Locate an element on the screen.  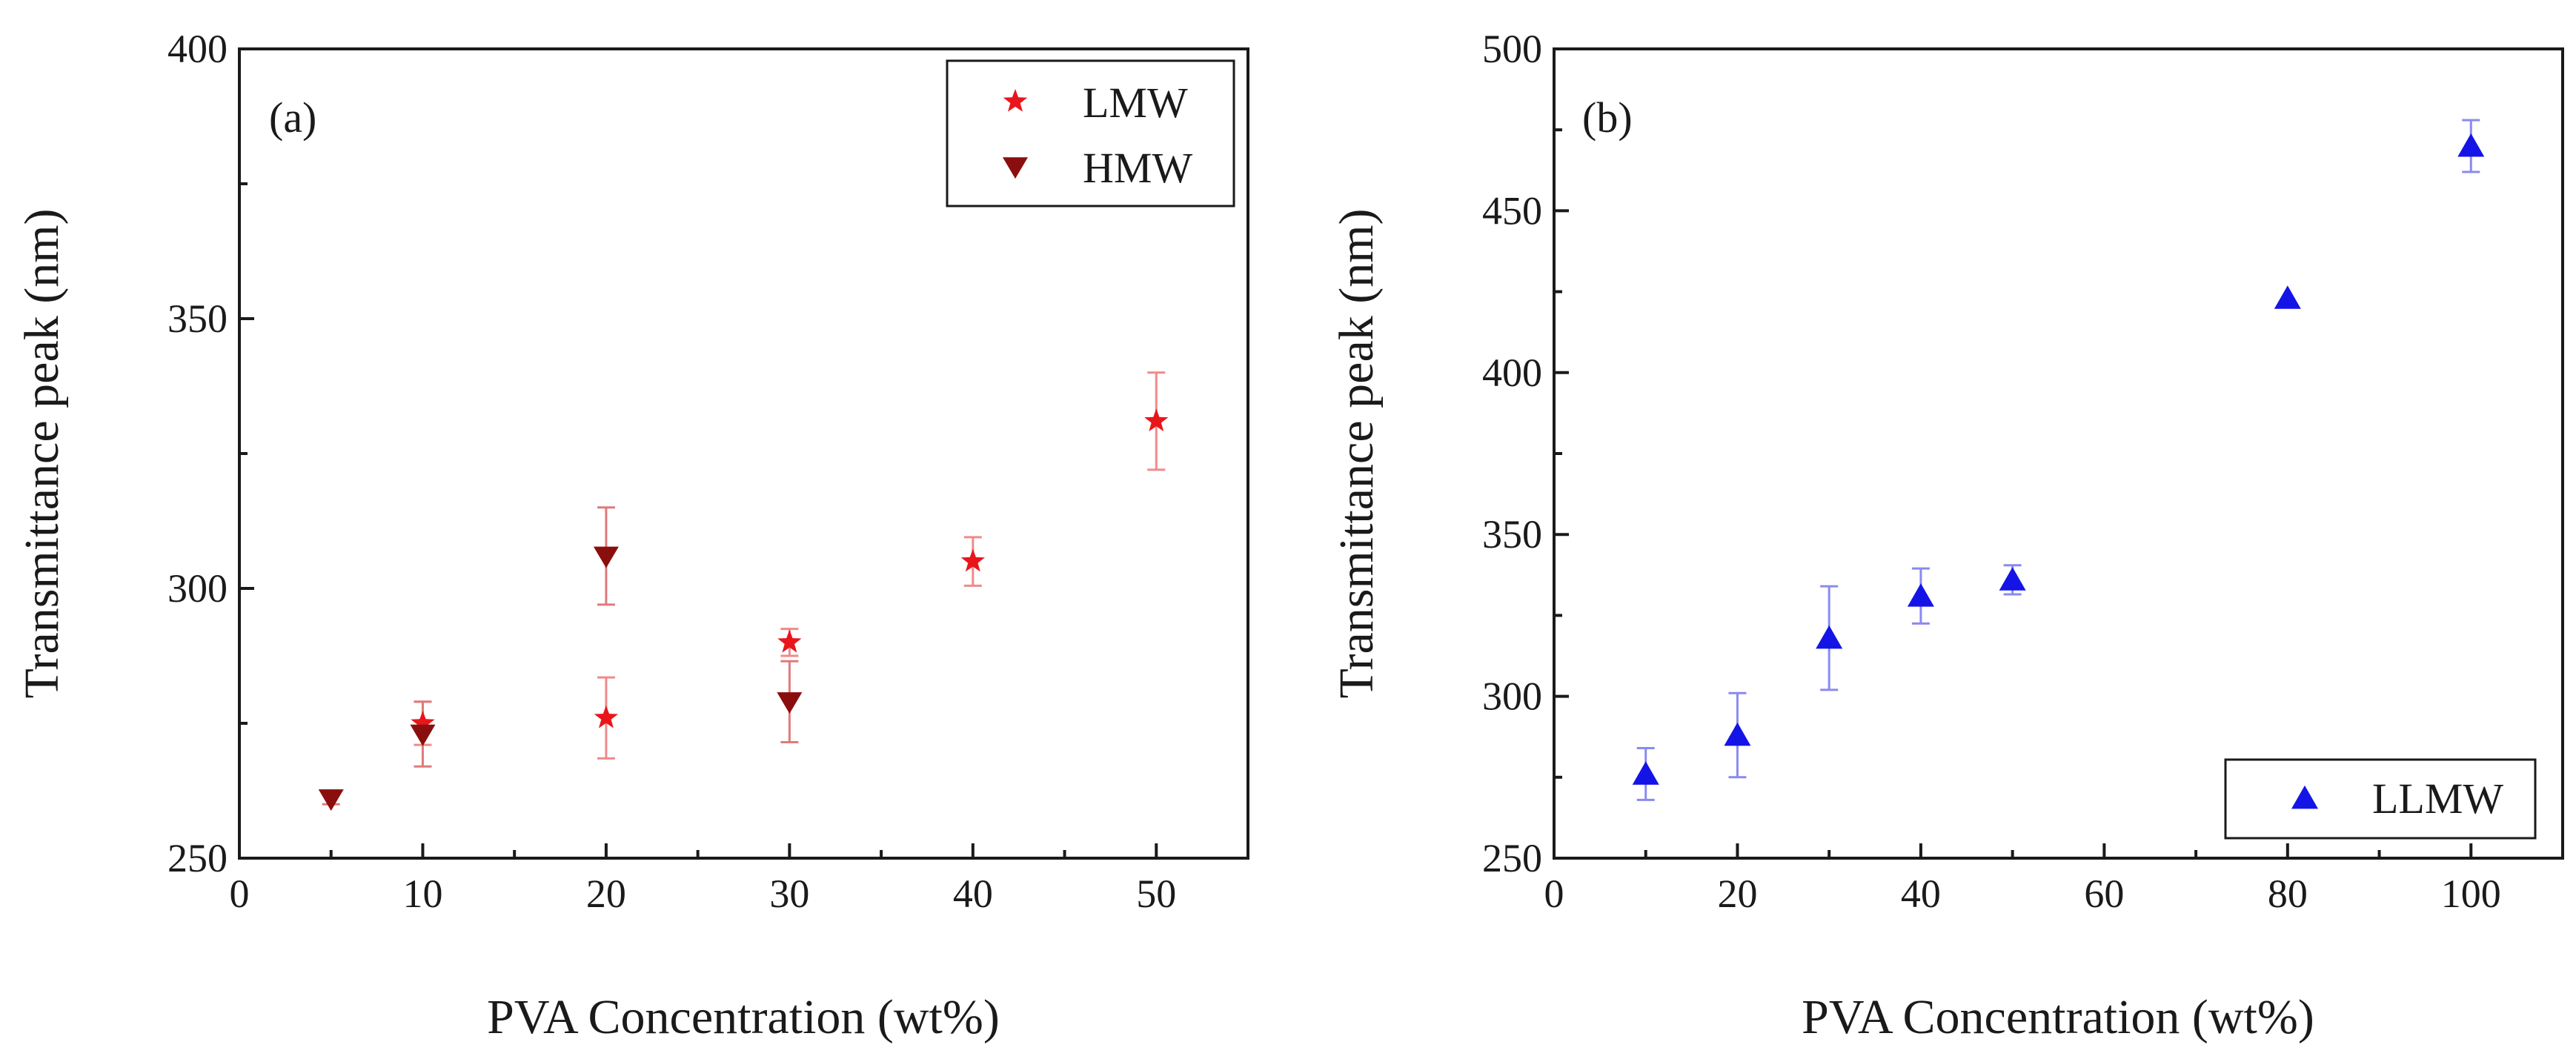
legend-box-b is located at coordinates (2380, 799).